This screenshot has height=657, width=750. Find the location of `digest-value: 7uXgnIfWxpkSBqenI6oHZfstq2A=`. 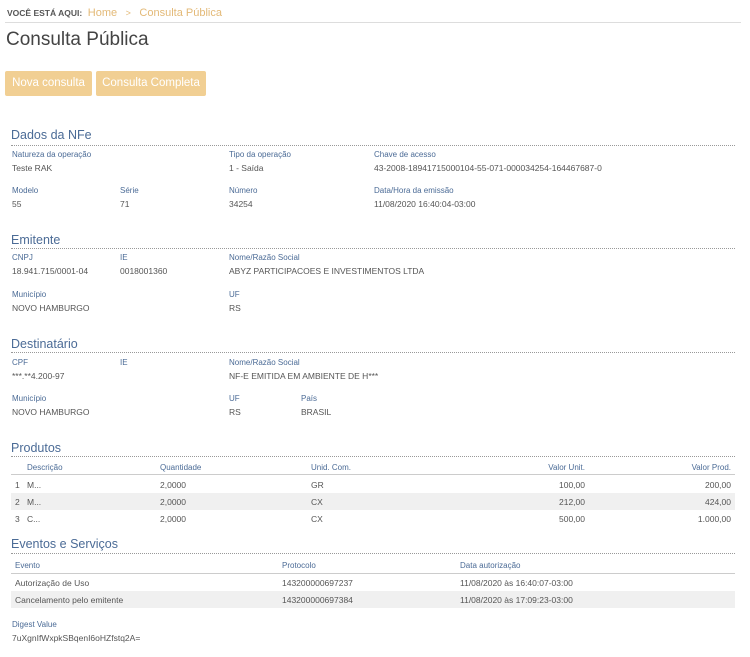

digest-value: 7uXgnIfWxpkSBqenI6oHZfstq2A= is located at coordinates (76, 638).